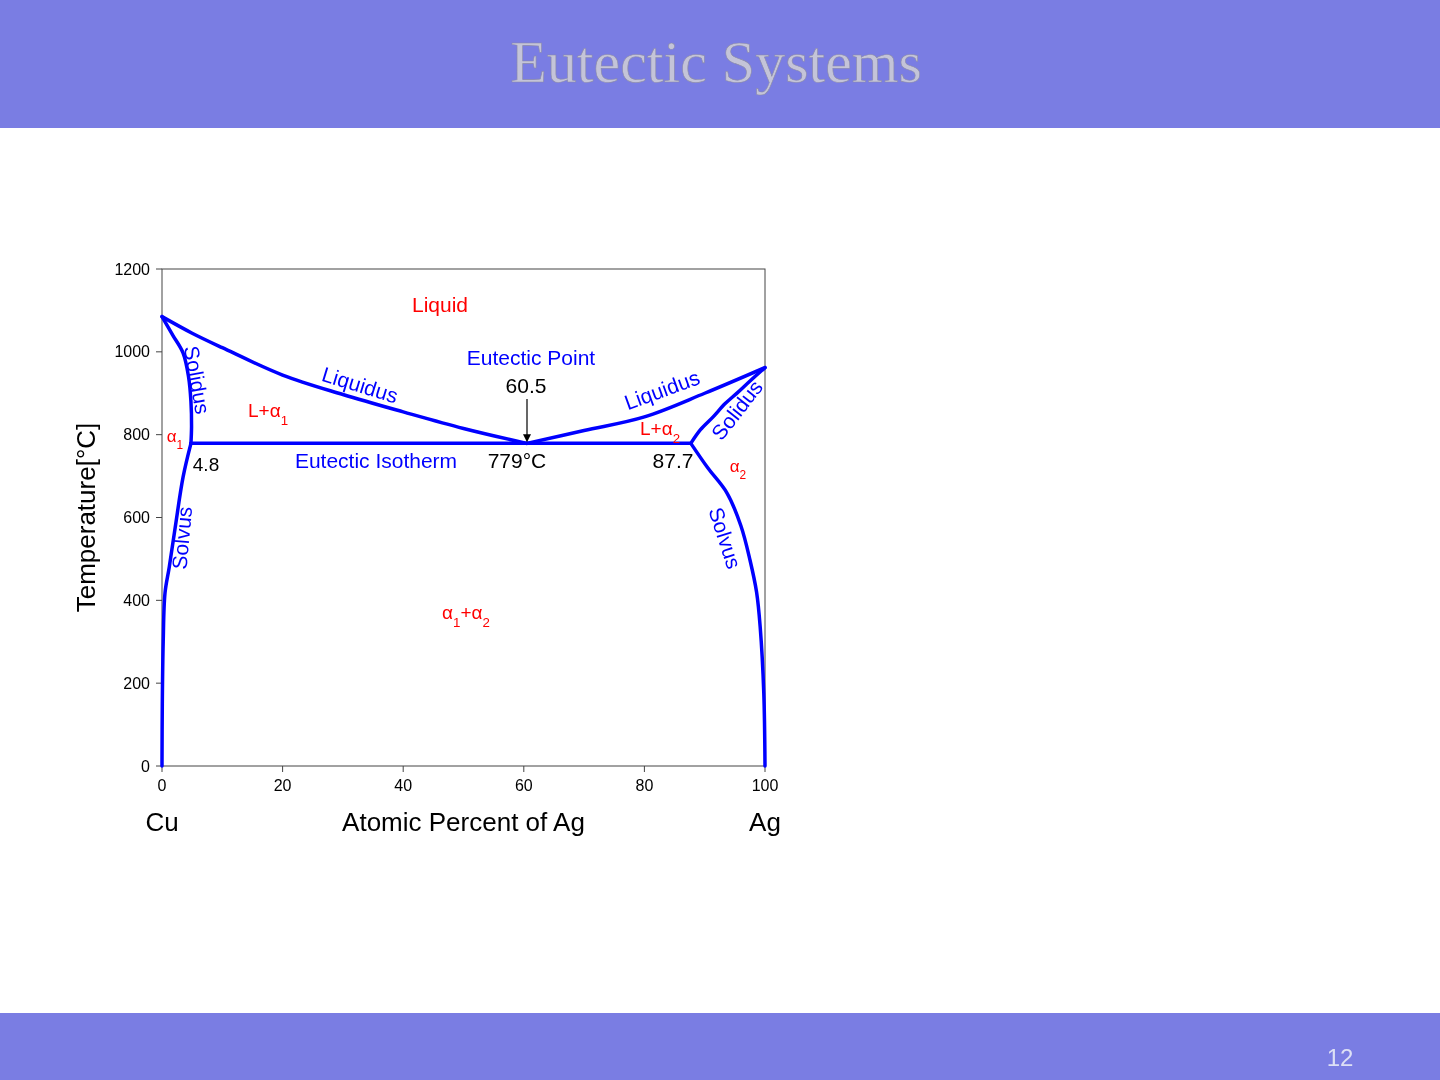  What do you see at coordinates (644, 785) in the screenshot?
I see `x-tick-label: 80` at bounding box center [644, 785].